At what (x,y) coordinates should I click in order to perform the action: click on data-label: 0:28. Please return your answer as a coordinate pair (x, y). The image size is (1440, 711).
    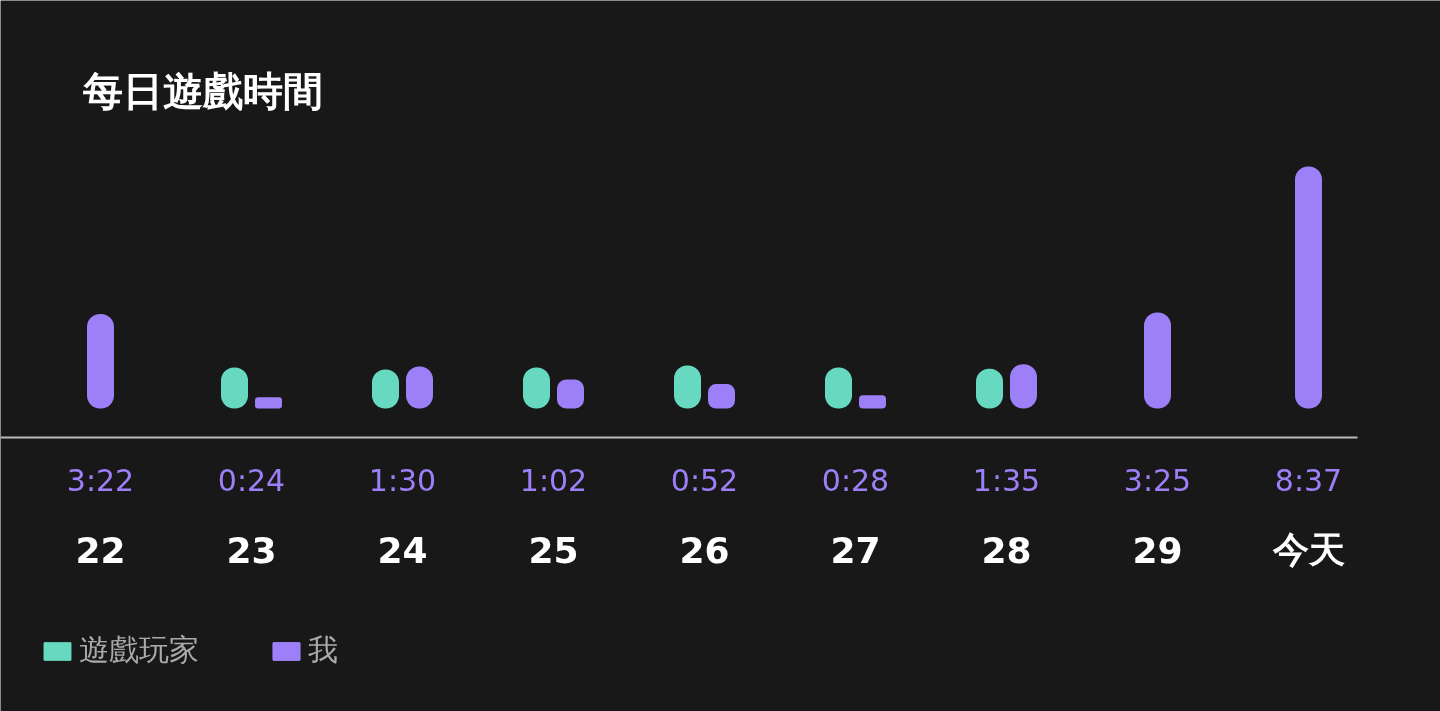
    Looking at the image, I should click on (855, 480).